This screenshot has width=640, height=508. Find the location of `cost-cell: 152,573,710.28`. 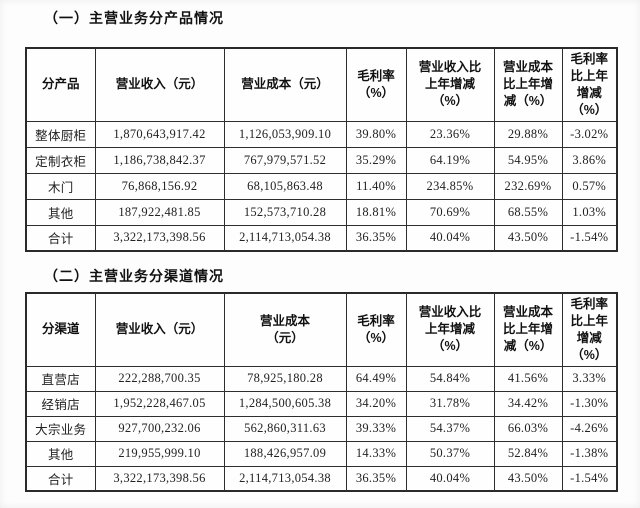

cost-cell: 152,573,710.28 is located at coordinates (285, 212).